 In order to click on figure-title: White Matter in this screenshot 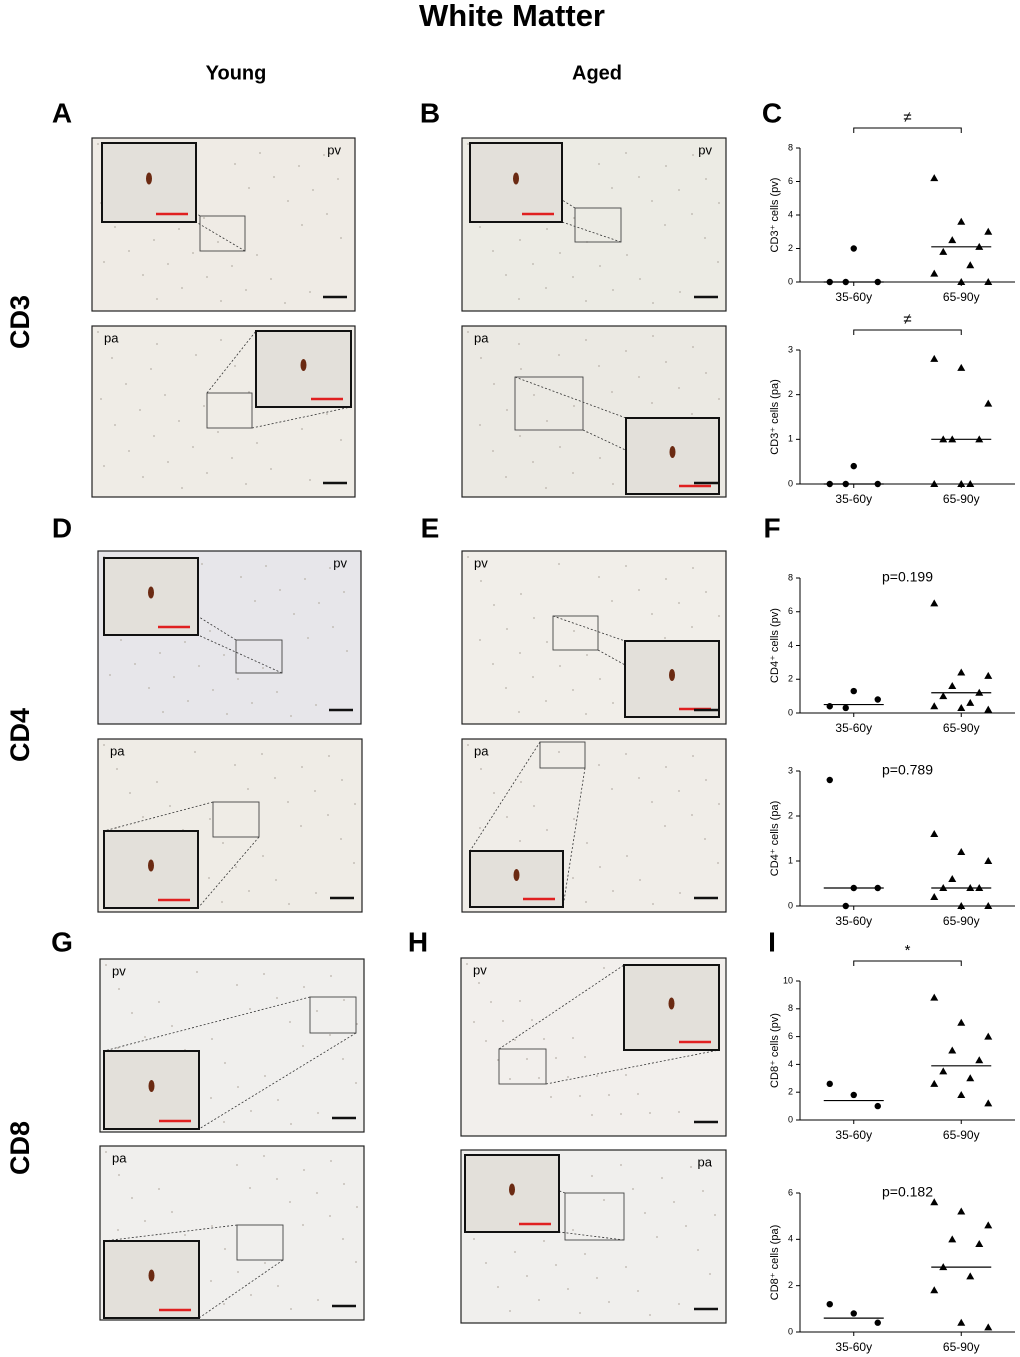, I will do `click(512, 16)`.